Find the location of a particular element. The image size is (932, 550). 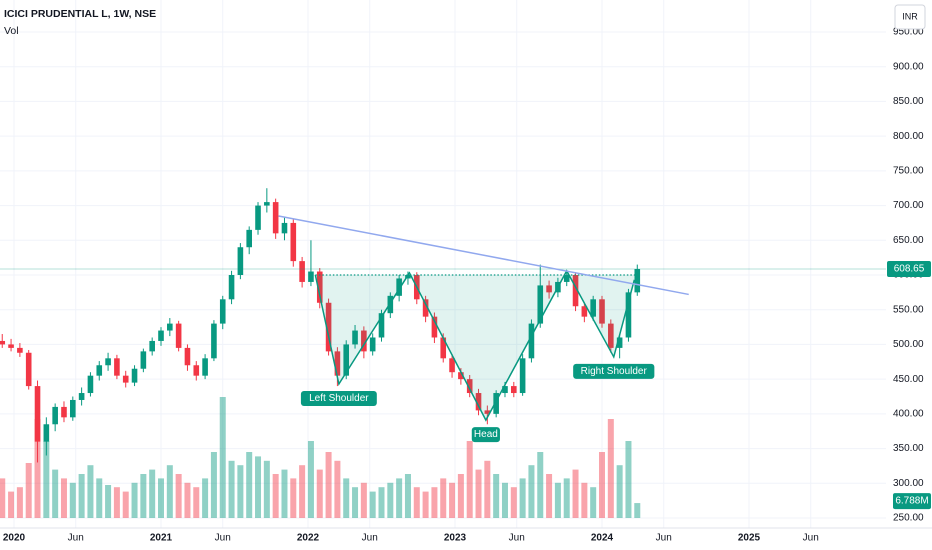

y-tick-label: 950.00 is located at coordinates (908, 32).